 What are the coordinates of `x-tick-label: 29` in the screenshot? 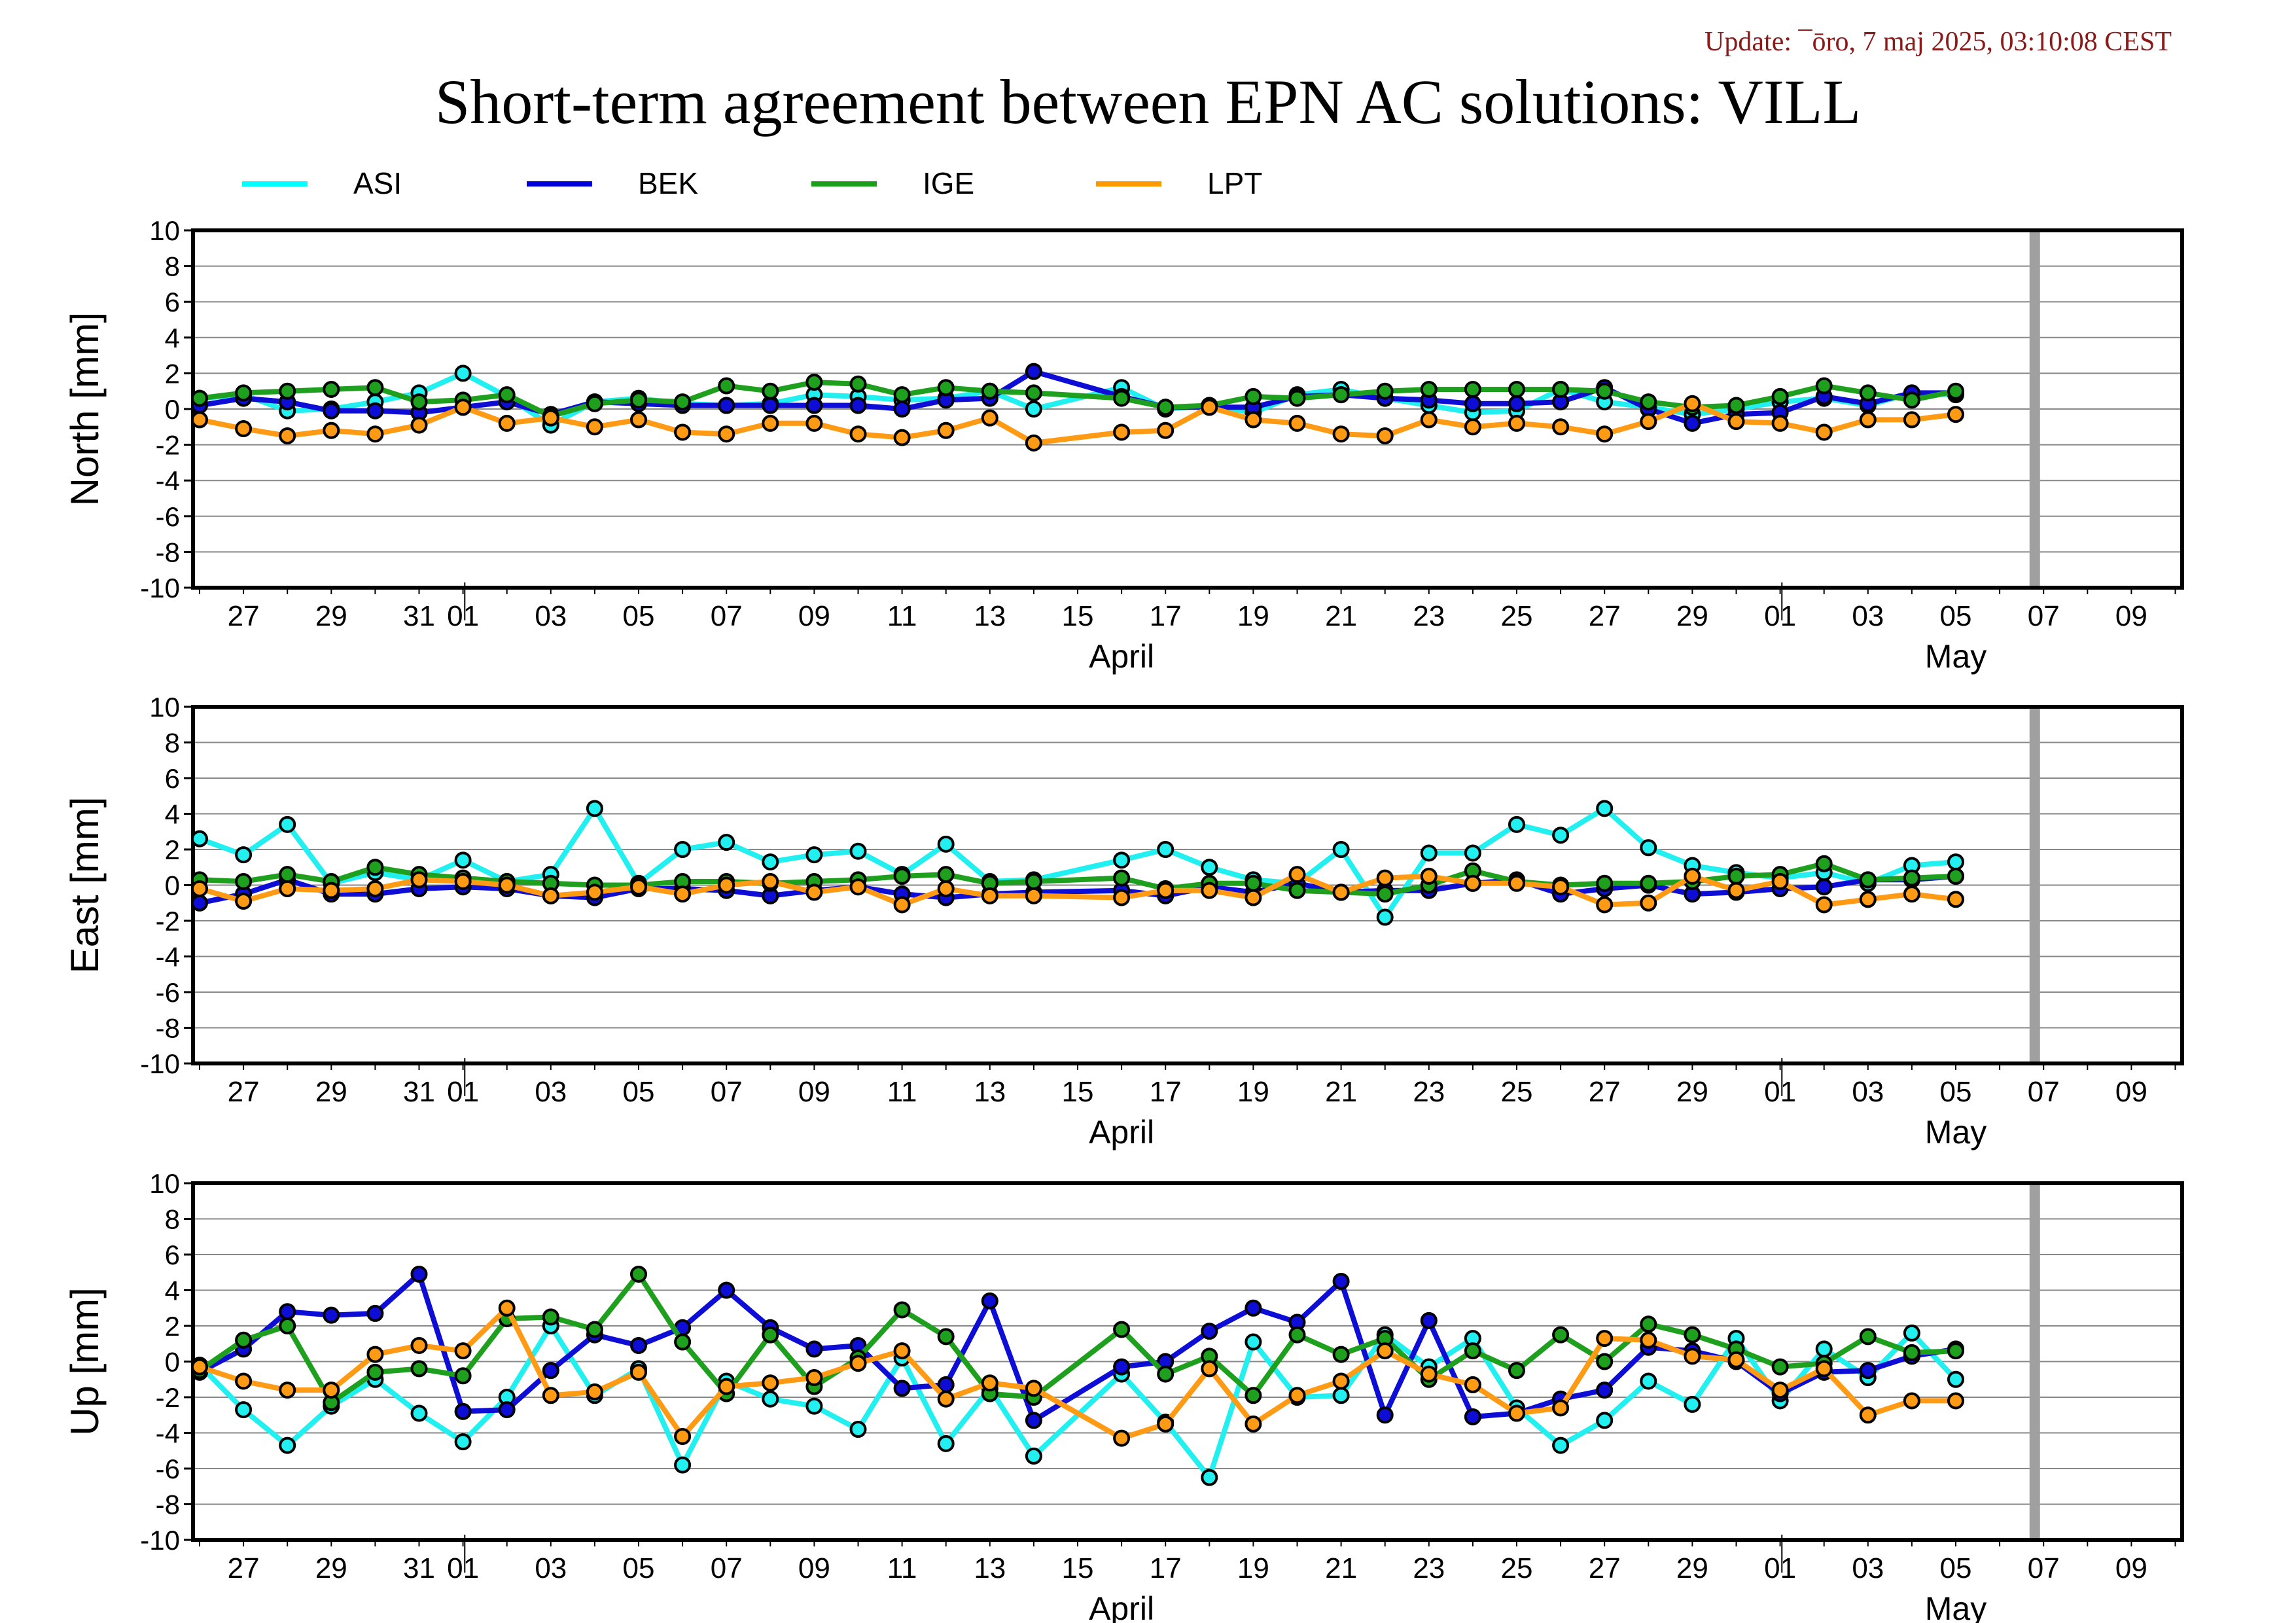 It's located at (331, 616).